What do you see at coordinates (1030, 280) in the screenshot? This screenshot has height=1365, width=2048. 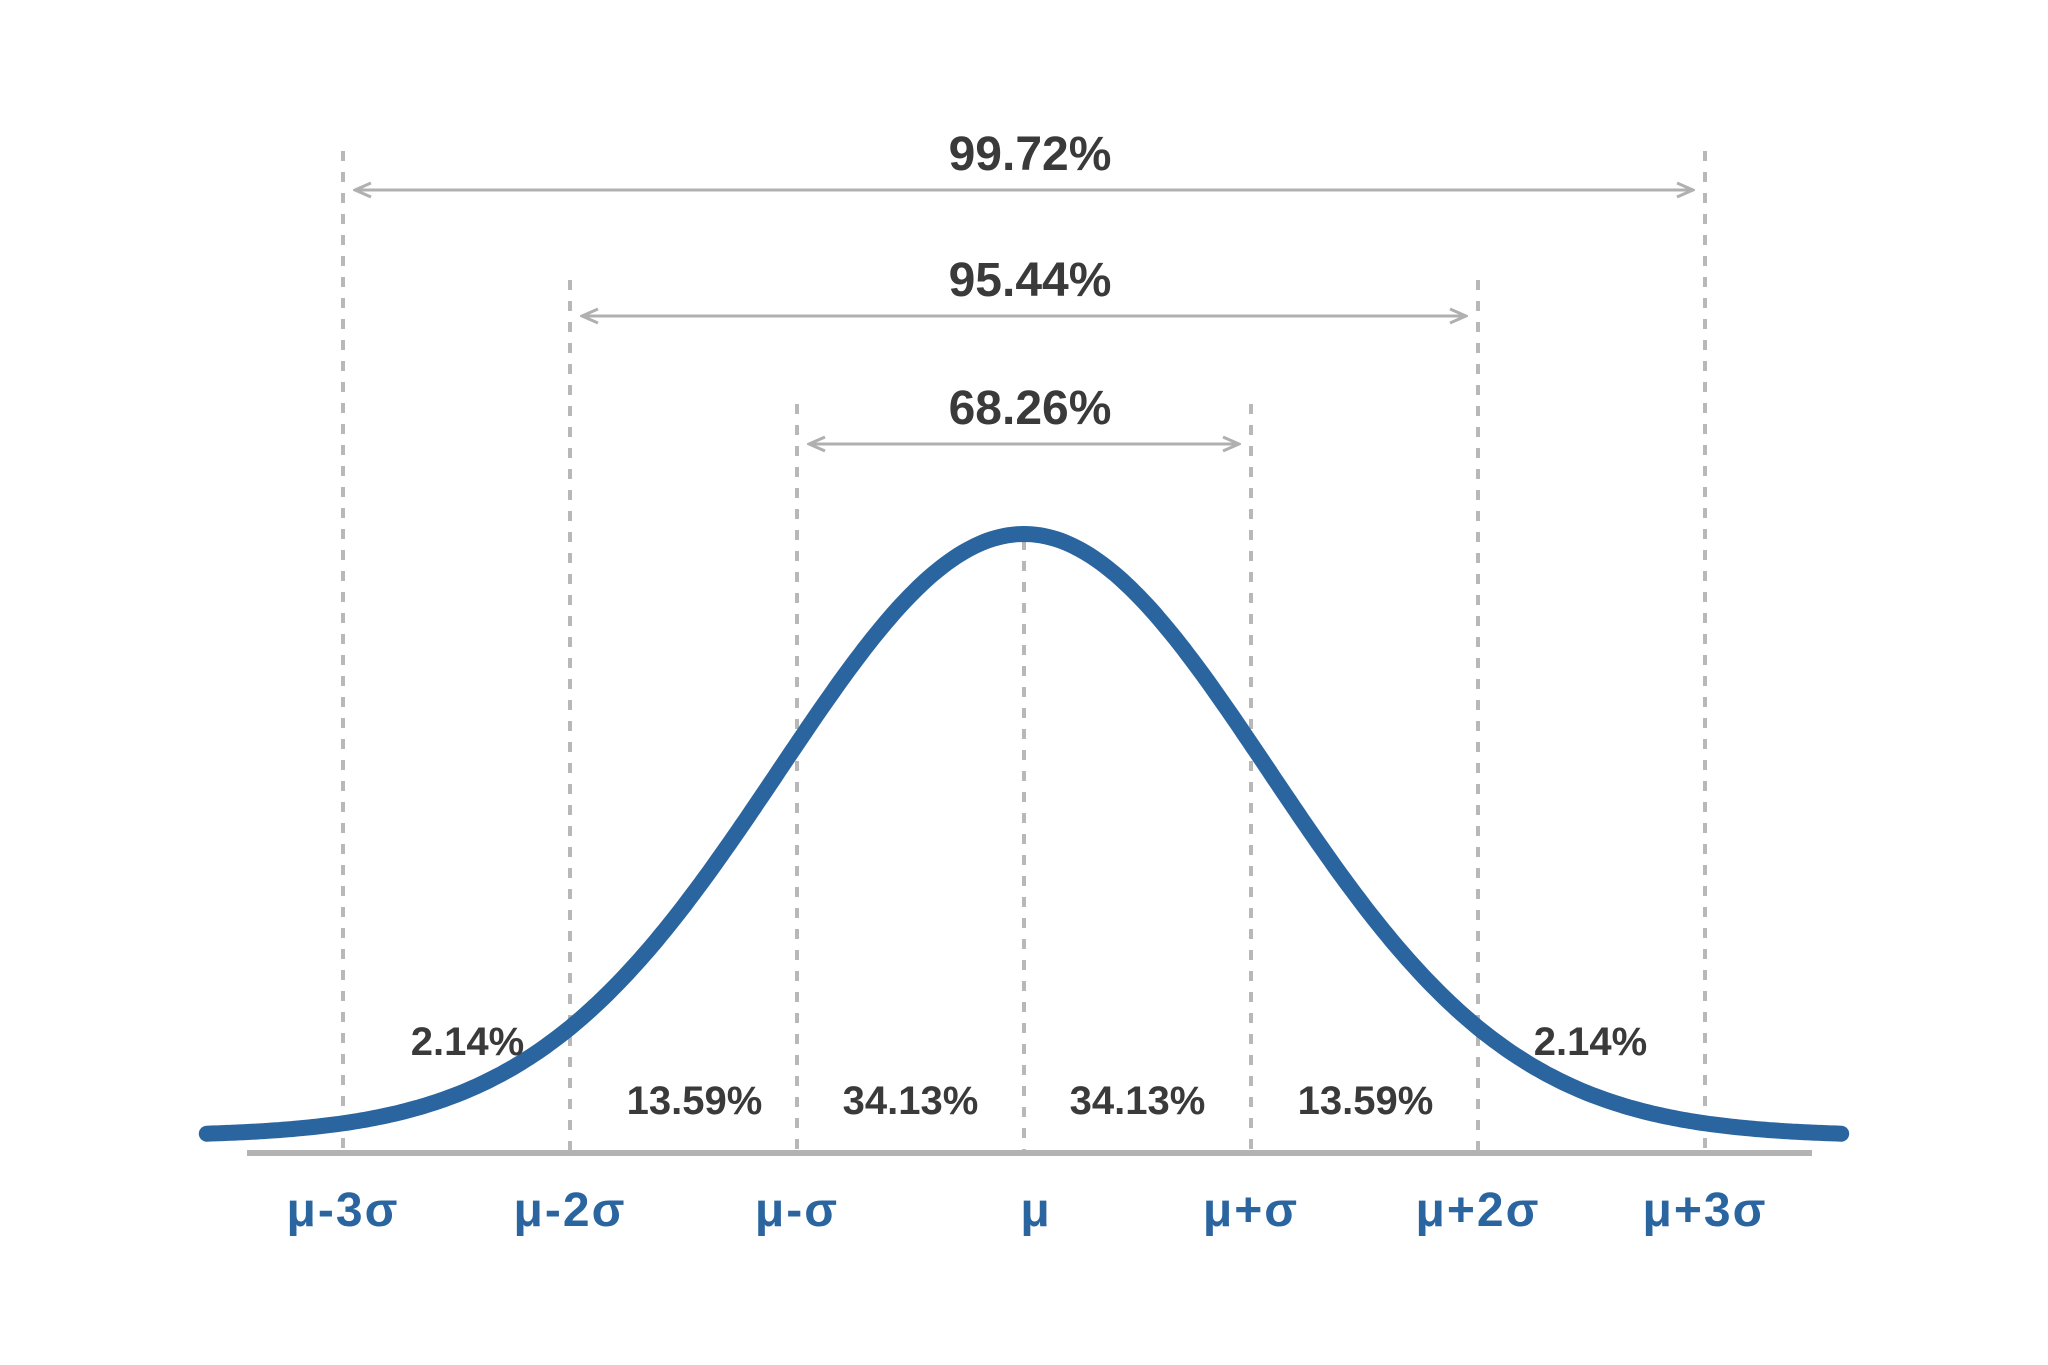 I see `range-label: 95.44%` at bounding box center [1030, 280].